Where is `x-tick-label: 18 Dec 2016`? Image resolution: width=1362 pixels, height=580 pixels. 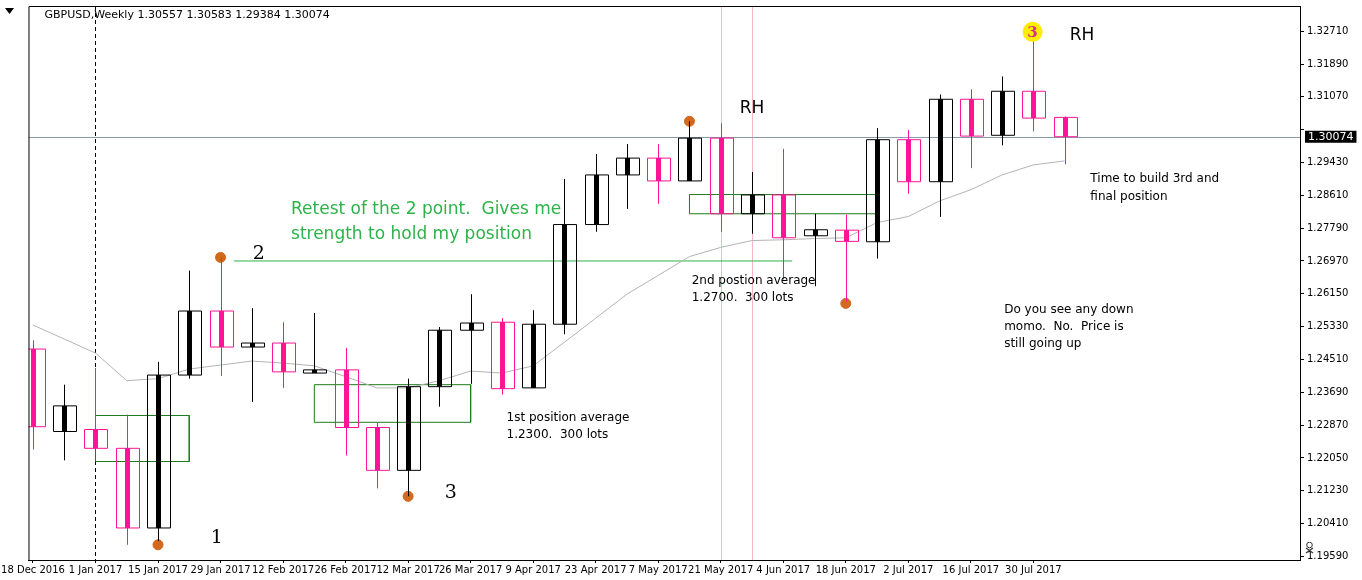
x-tick-label: 18 Dec 2016 is located at coordinates (33, 569).